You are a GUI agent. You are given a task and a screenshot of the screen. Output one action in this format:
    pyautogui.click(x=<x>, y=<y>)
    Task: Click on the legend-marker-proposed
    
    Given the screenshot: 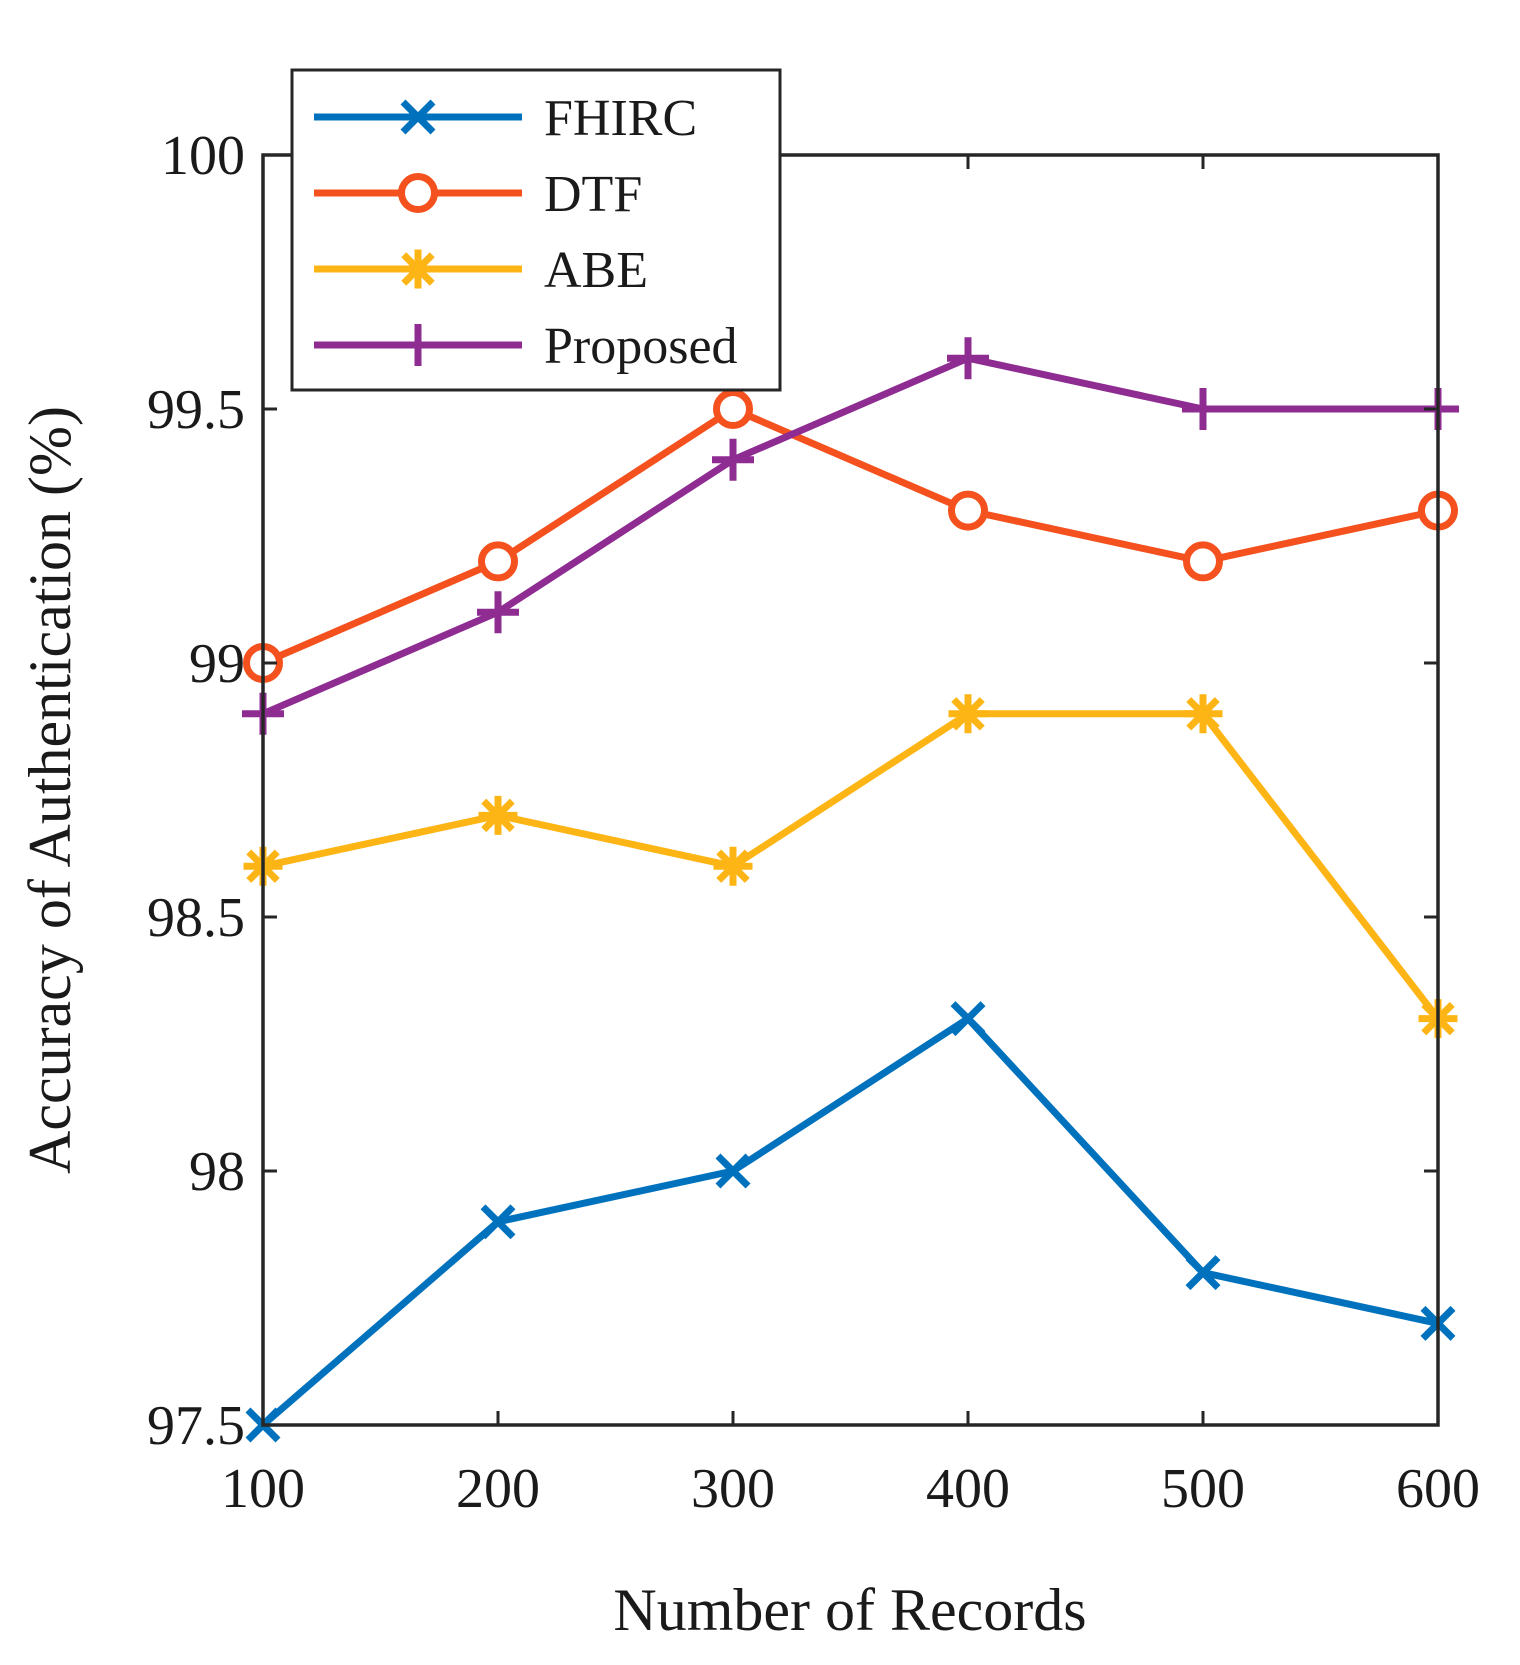 What is the action you would take?
    pyautogui.click(x=418, y=345)
    